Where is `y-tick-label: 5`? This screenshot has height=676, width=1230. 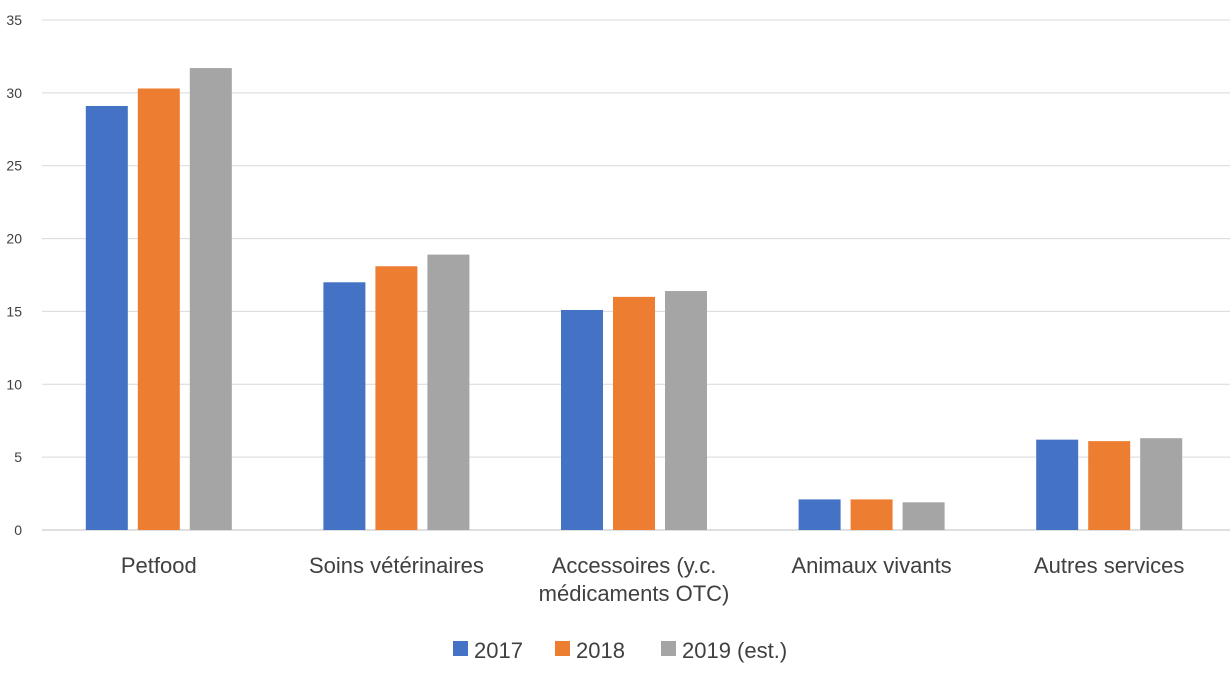
y-tick-label: 5 is located at coordinates (18, 457).